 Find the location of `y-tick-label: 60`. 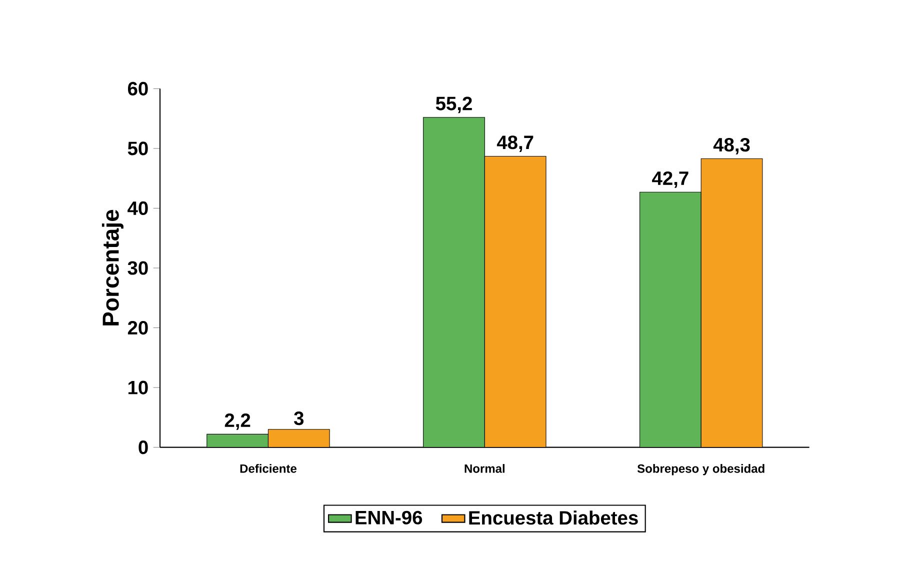

y-tick-label: 60 is located at coordinates (138, 89).